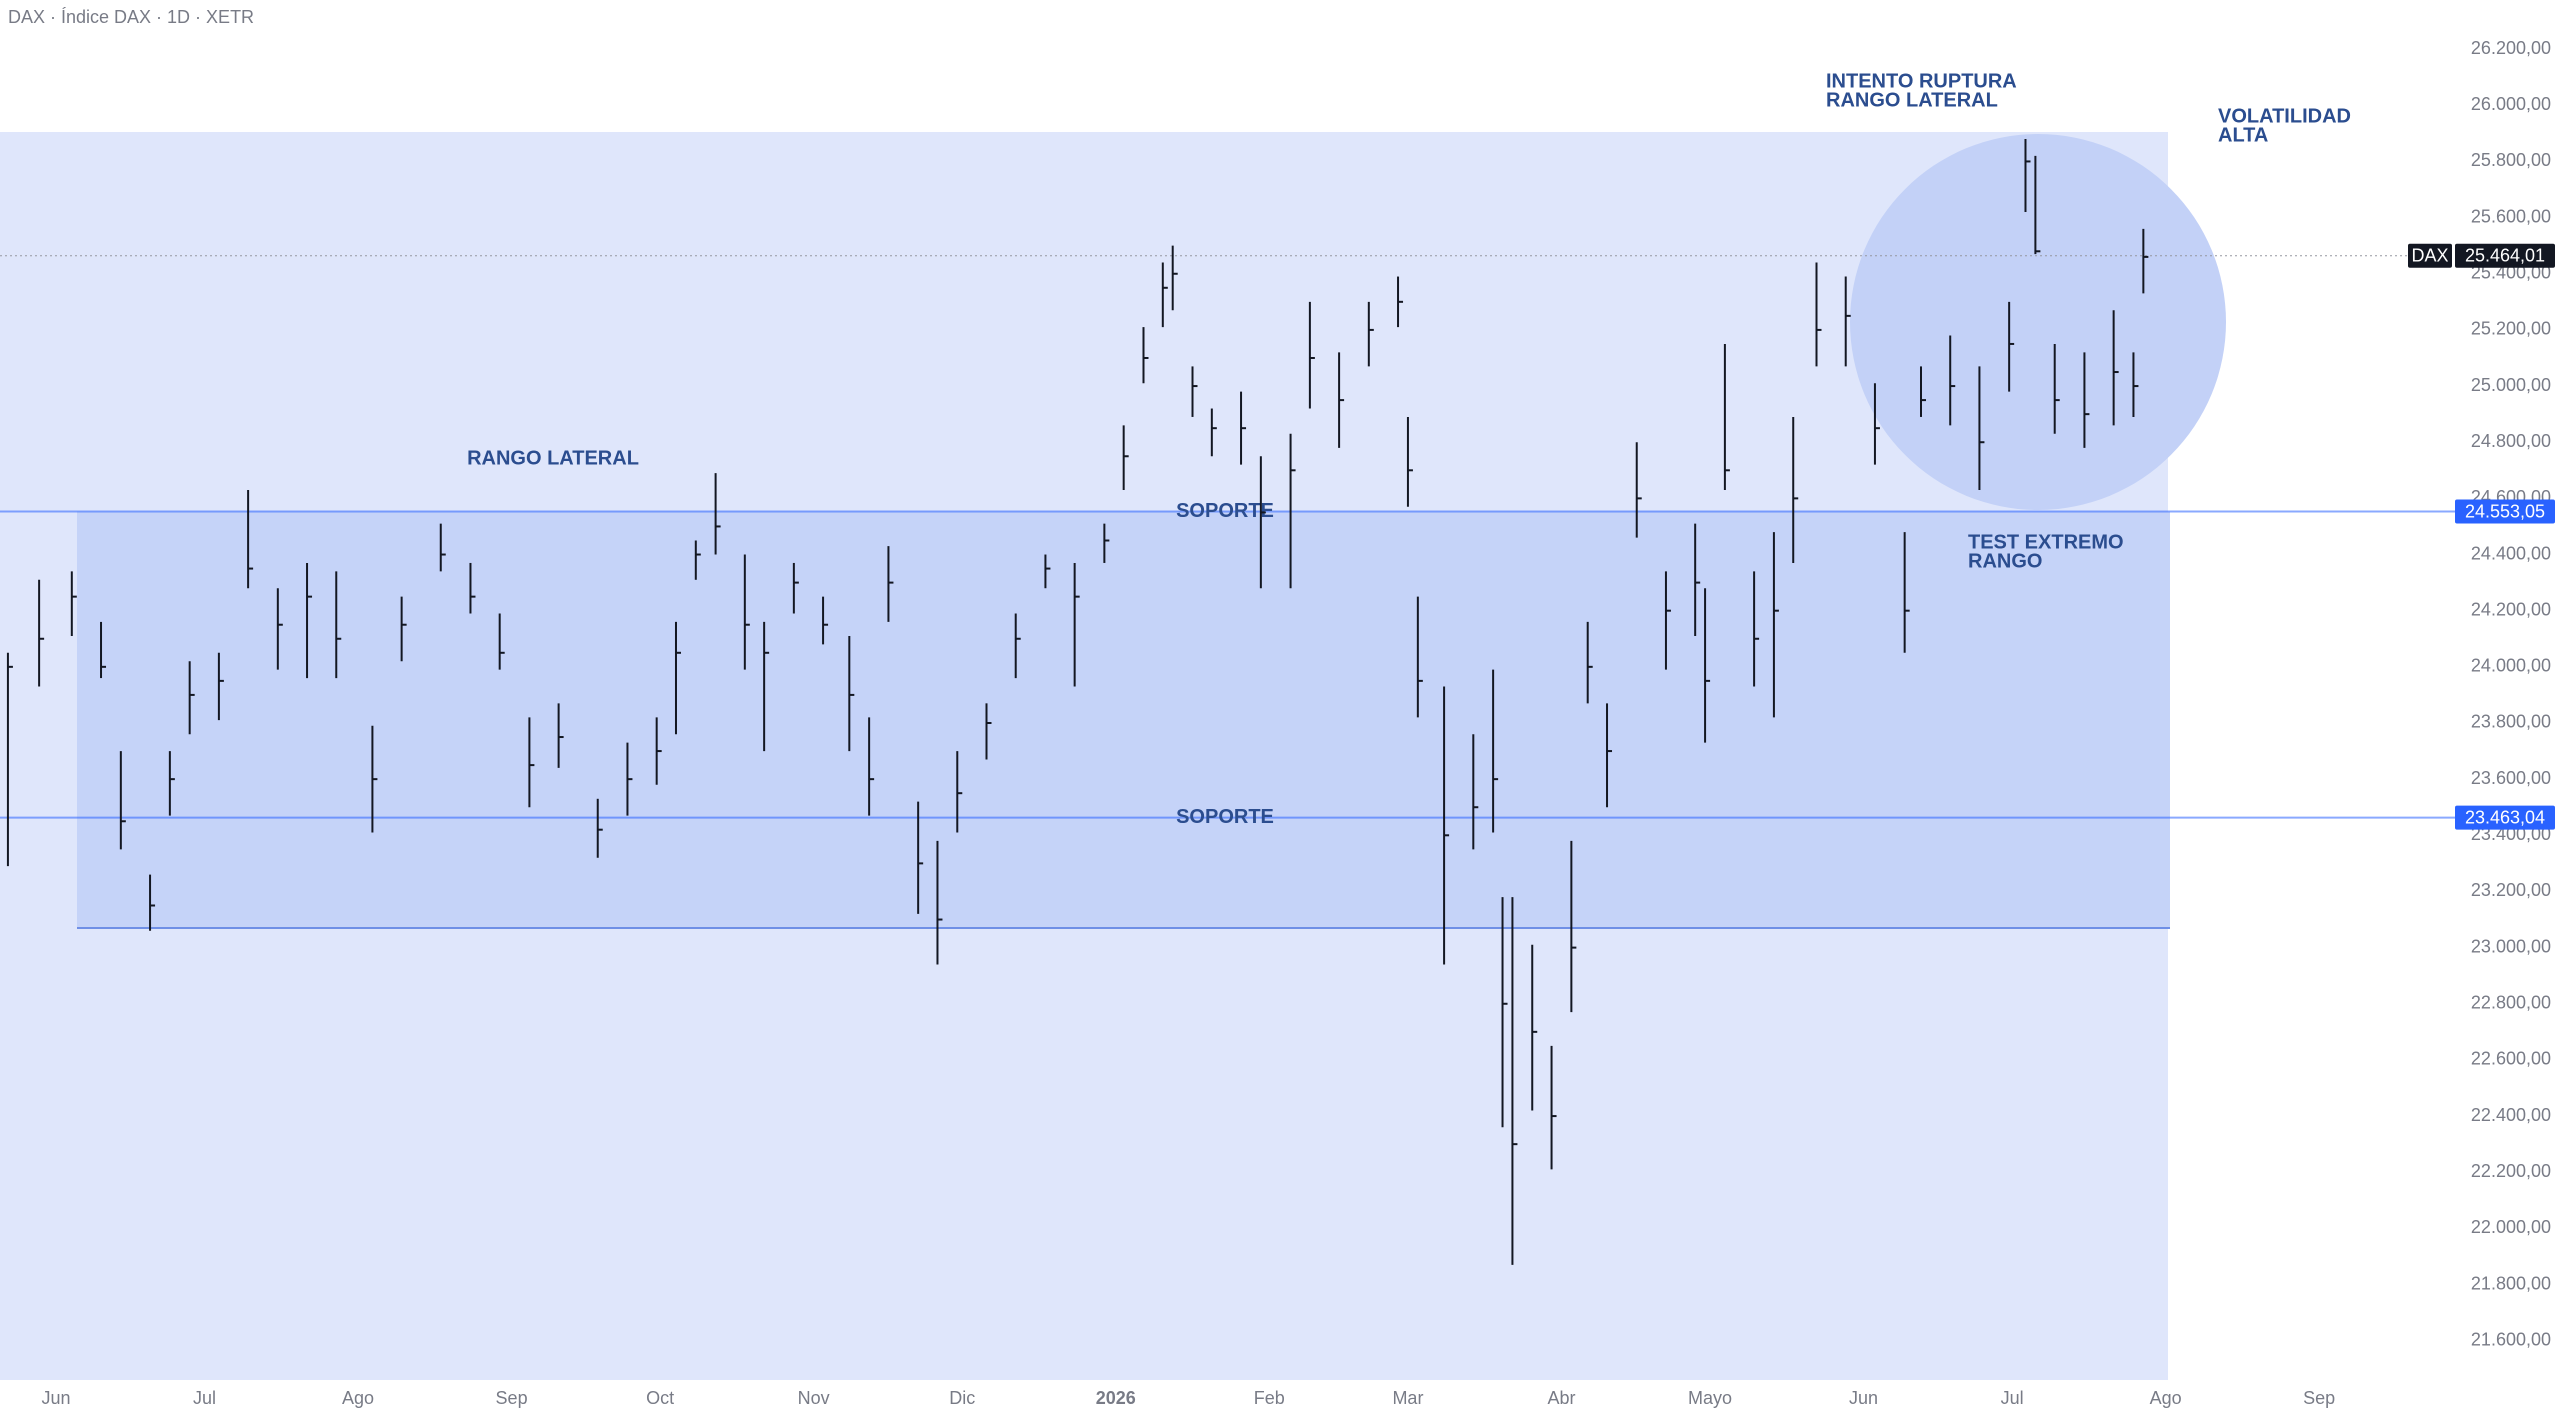 The width and height of the screenshot is (2560, 1415). What do you see at coordinates (2511, 946) in the screenshot?
I see `y-tick-label: 23.000,00` at bounding box center [2511, 946].